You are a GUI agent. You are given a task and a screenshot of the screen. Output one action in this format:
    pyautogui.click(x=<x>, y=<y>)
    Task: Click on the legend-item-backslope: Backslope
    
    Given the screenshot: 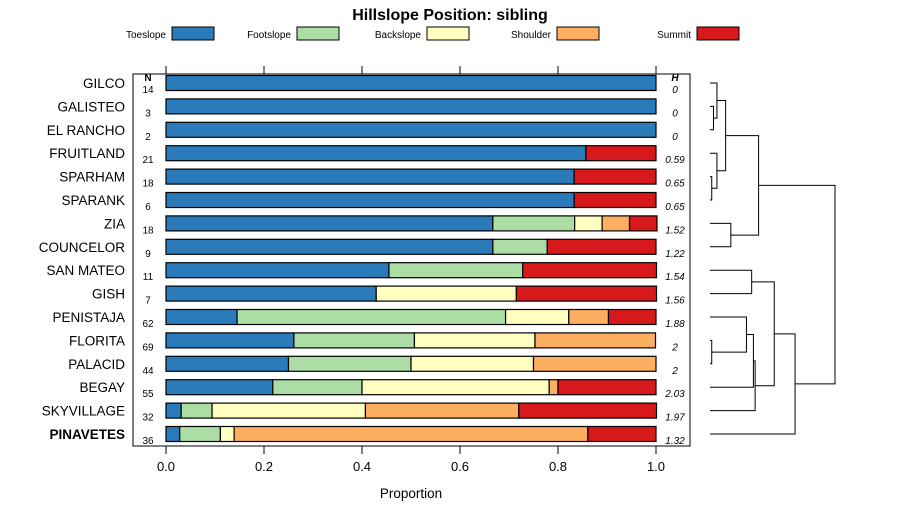 What is the action you would take?
    pyautogui.click(x=422, y=33)
    